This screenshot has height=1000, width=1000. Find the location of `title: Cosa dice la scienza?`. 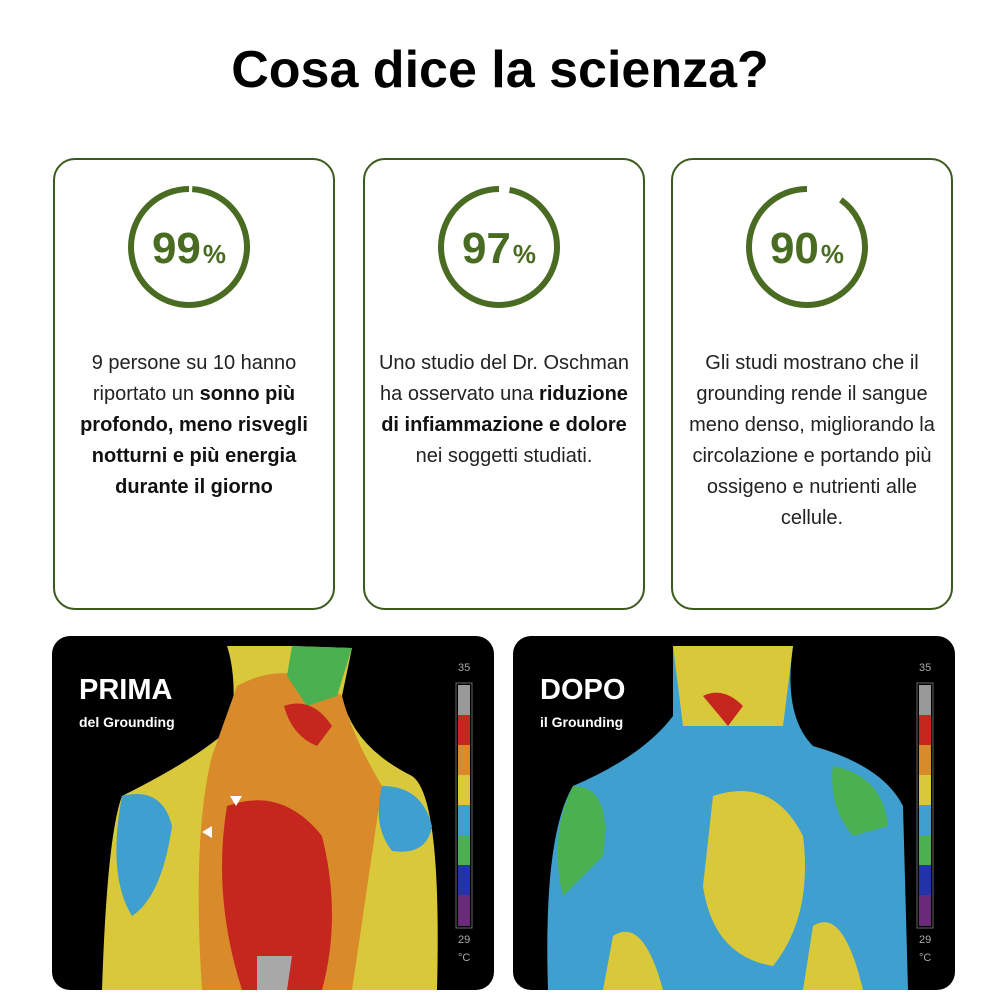

title: Cosa dice la scienza? is located at coordinates (500, 70).